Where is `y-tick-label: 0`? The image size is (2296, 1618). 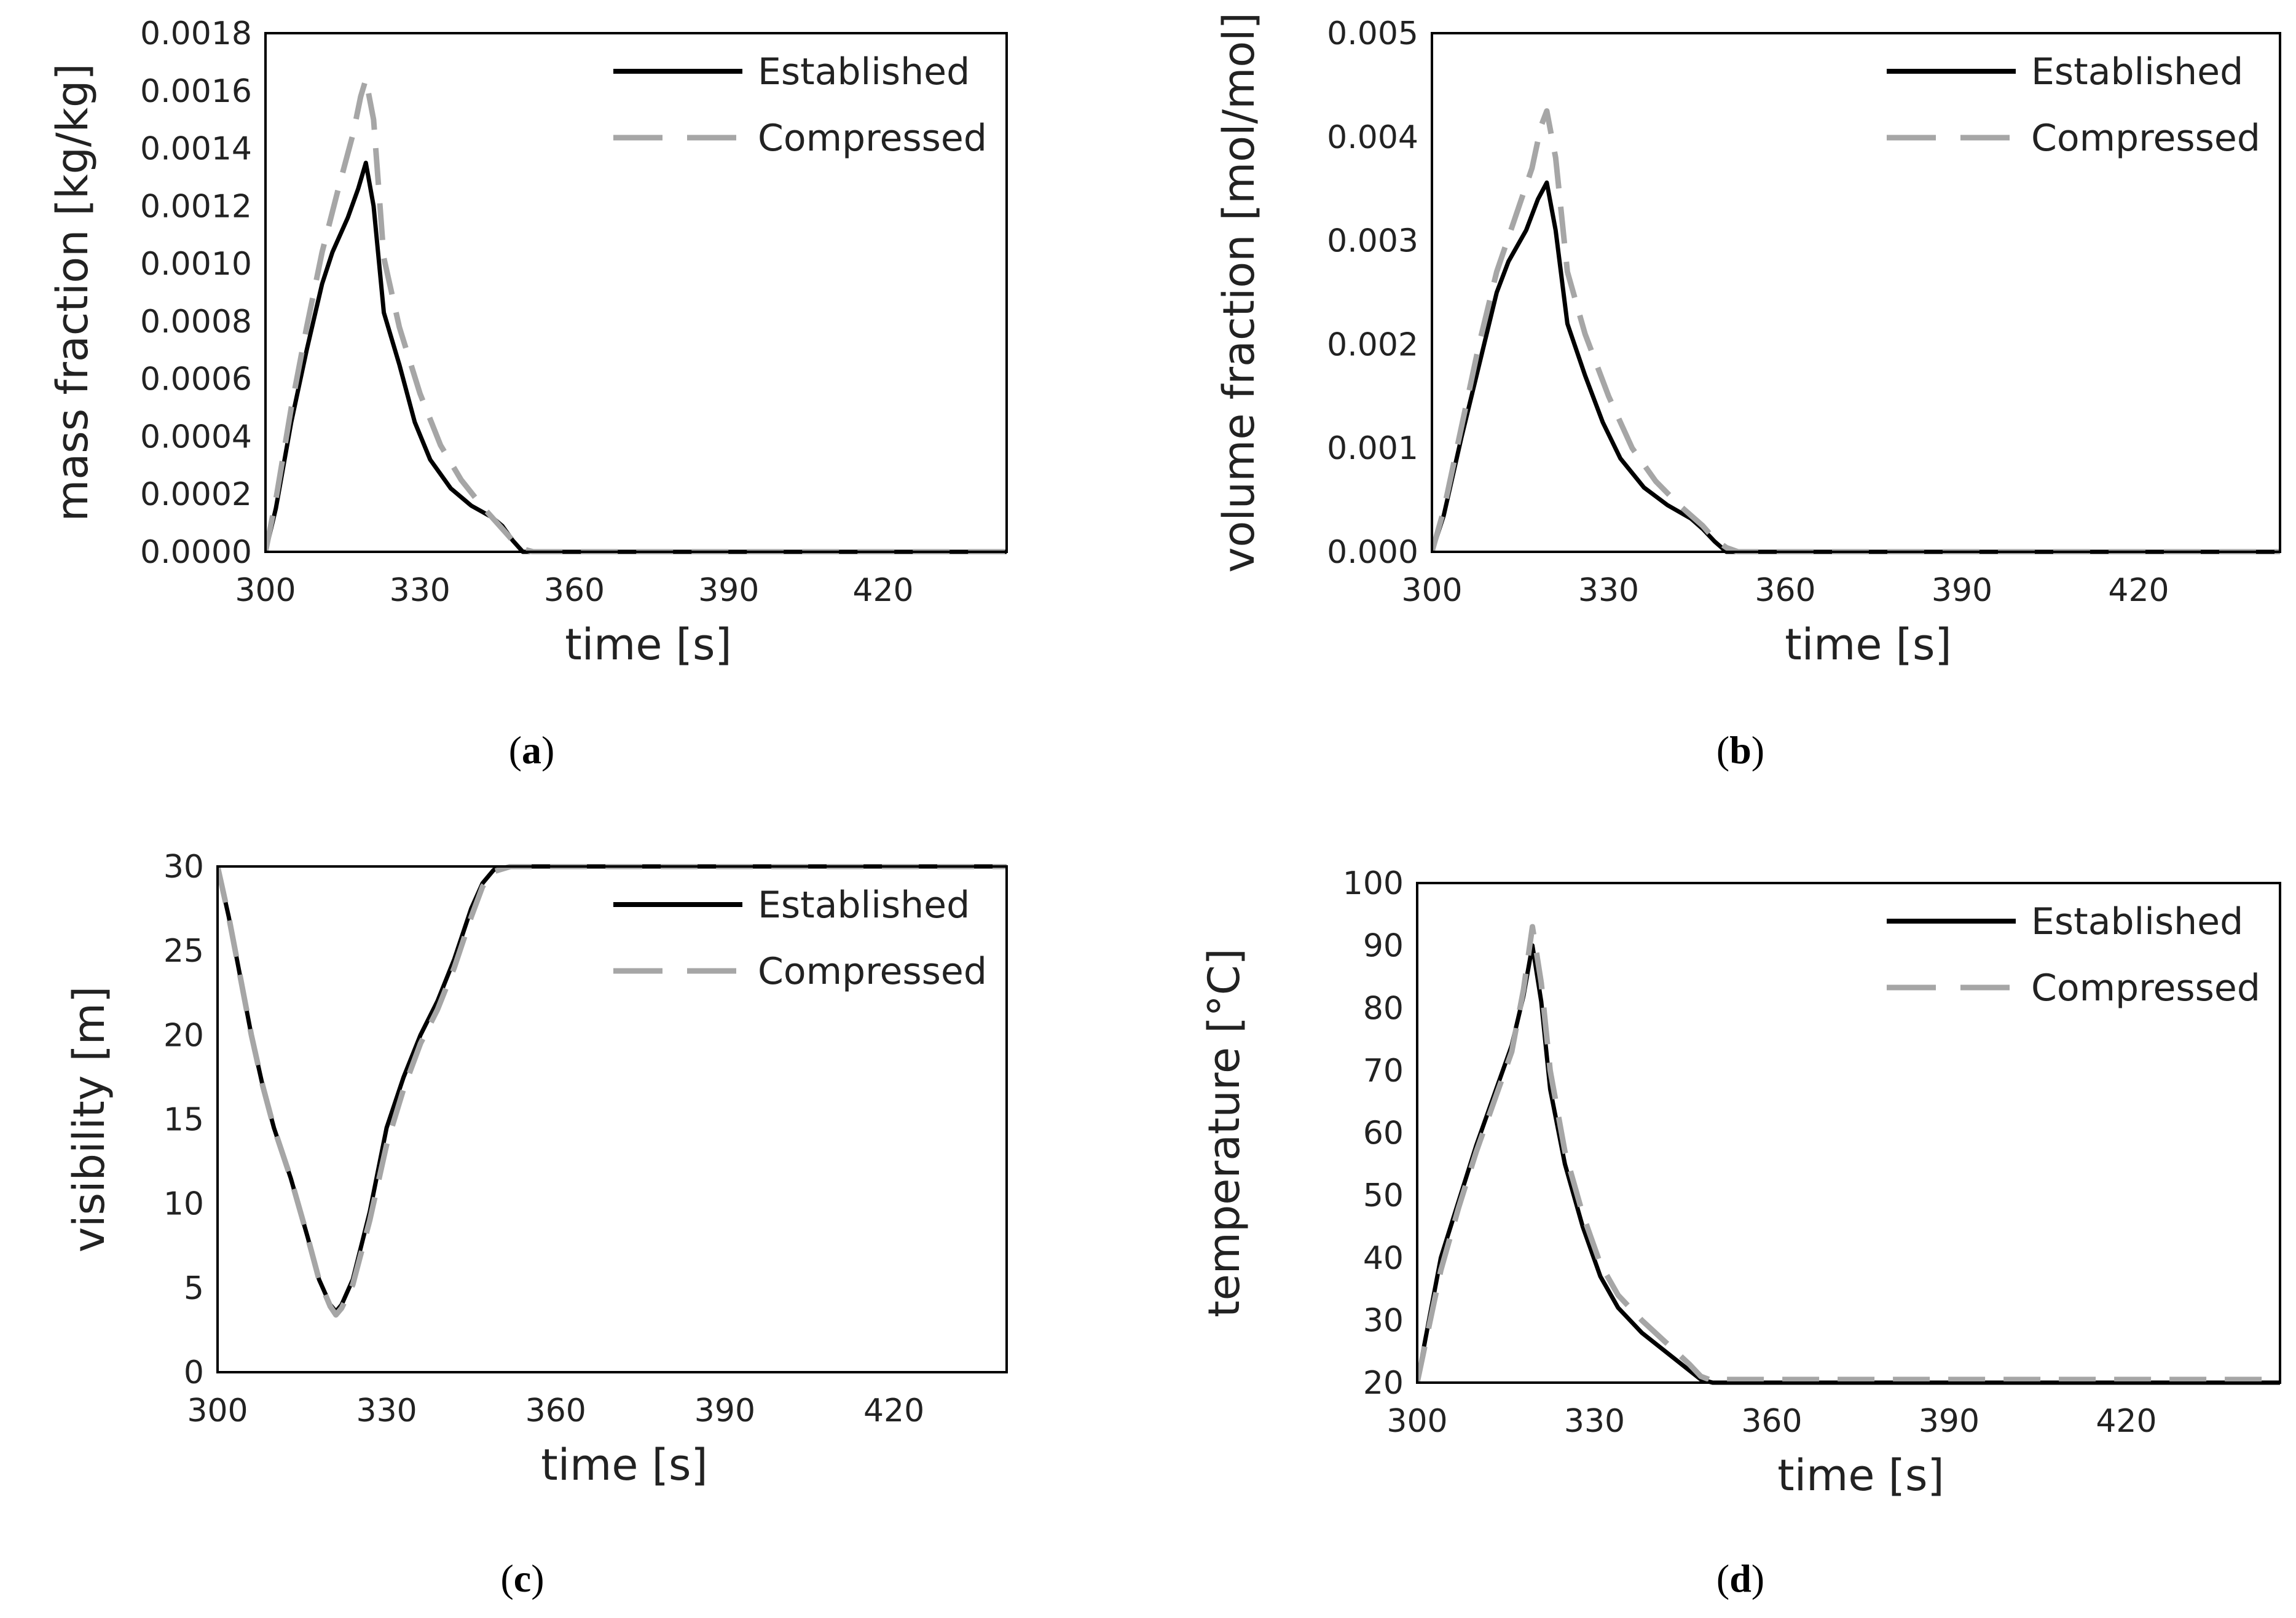 y-tick-label: 0 is located at coordinates (194, 1372).